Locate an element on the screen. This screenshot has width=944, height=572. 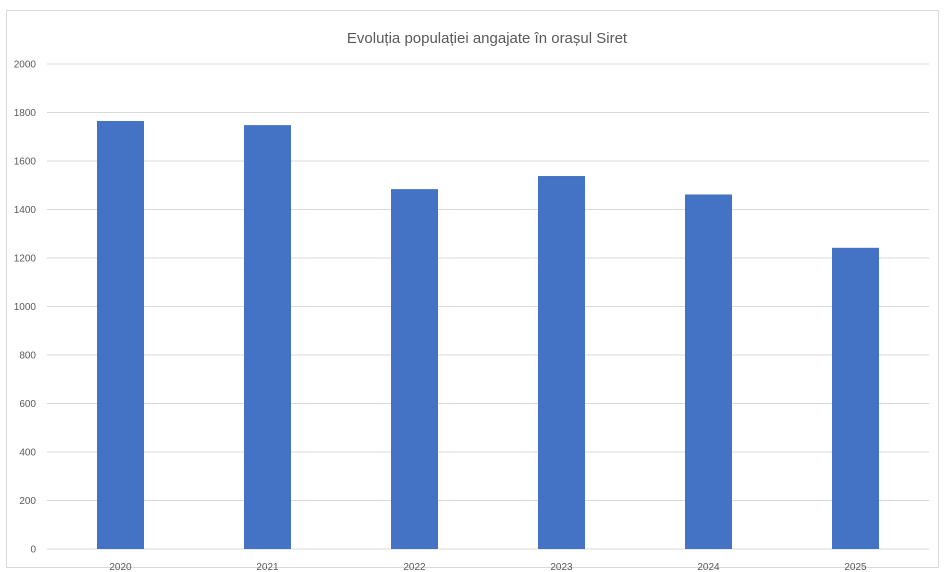
x-tick-label: 2021 is located at coordinates (267, 567).